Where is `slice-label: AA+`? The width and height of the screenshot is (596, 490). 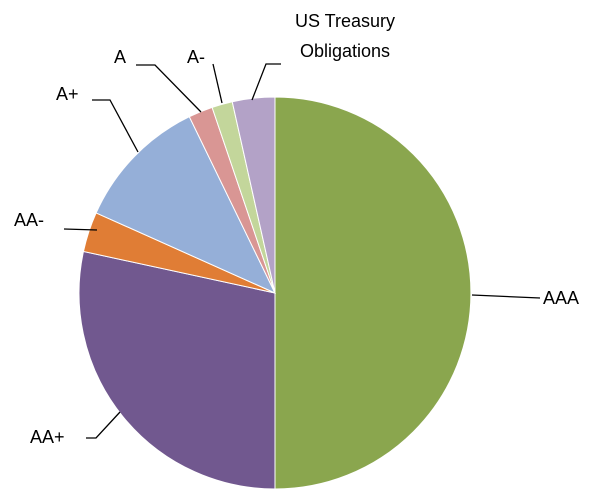 slice-label: AA+ is located at coordinates (47, 437).